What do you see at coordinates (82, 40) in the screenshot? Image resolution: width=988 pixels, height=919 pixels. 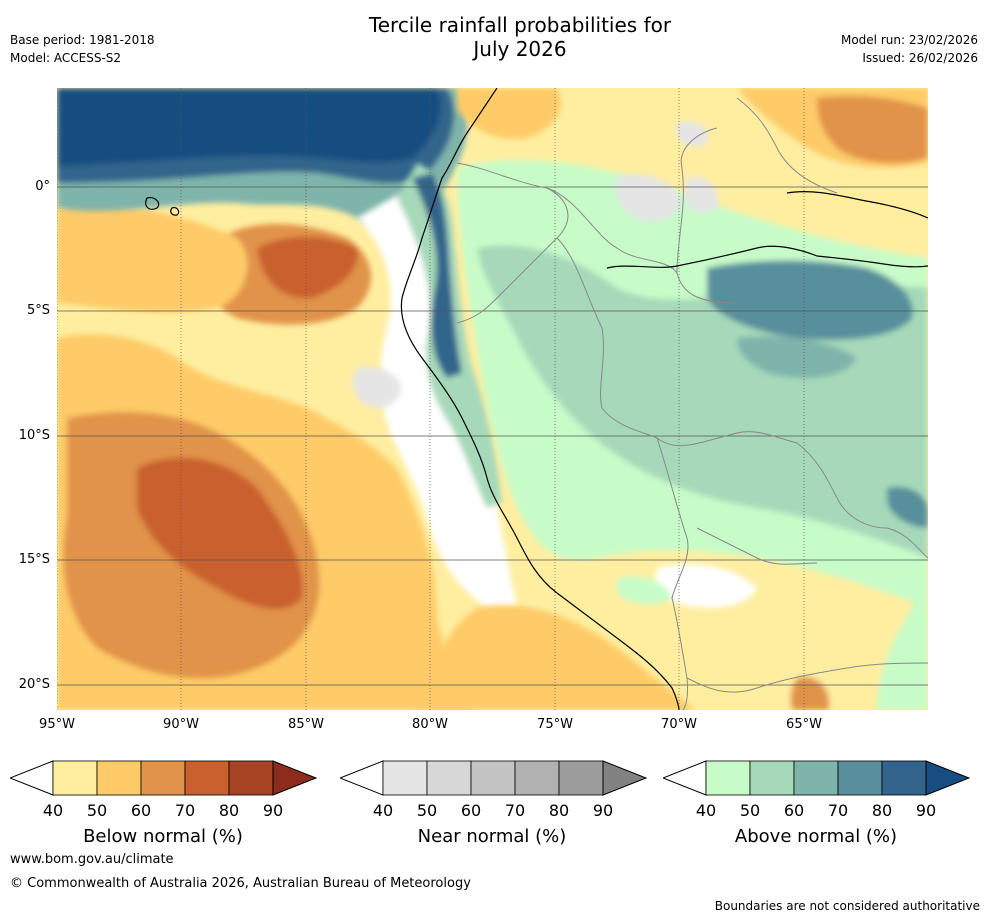 I see `base-period: Base period: 1981-2018` at bounding box center [82, 40].